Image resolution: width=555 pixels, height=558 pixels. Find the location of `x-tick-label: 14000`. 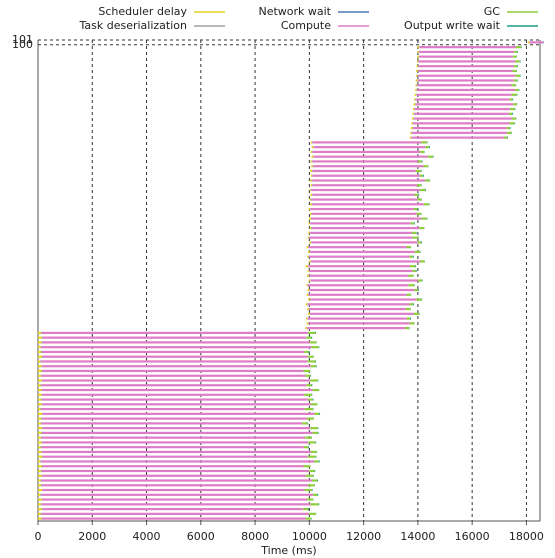

x-tick-label: 14000 is located at coordinates (417, 536).